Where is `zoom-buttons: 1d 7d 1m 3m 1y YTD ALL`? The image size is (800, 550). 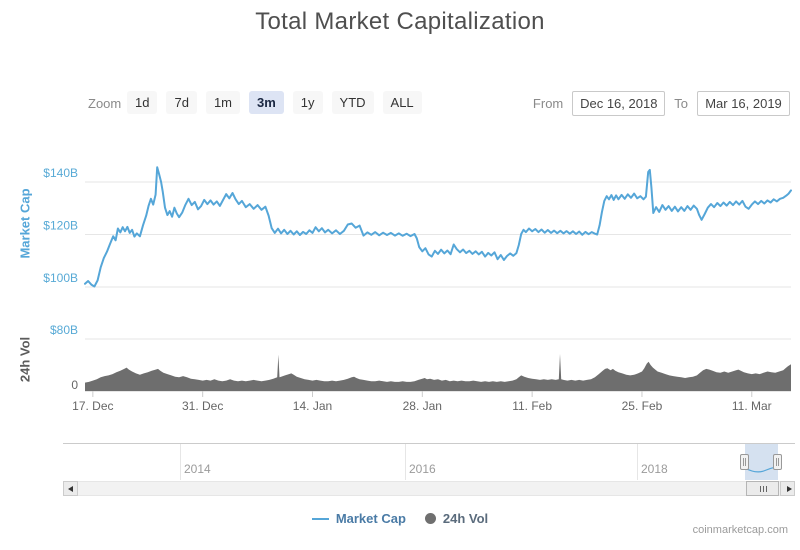
zoom-buttons: 1d 7d 1m 3m 1y YTD ALL is located at coordinates (274, 102).